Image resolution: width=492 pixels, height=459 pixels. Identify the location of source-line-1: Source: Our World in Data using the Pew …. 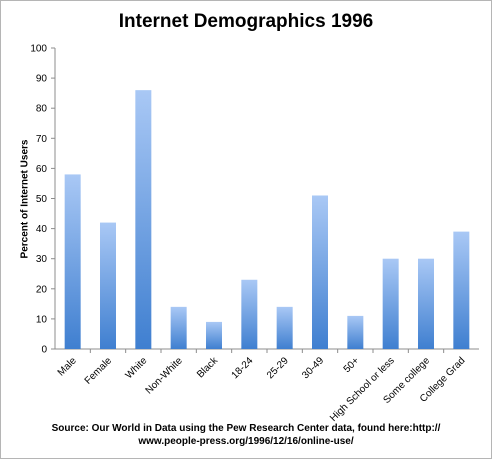
(246, 428).